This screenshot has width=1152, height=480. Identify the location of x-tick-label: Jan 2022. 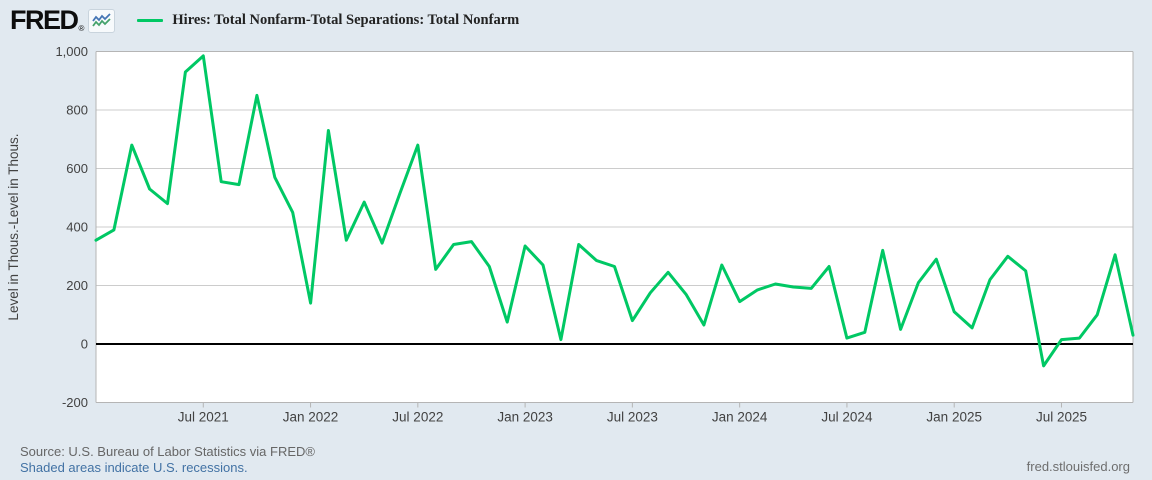
(311, 417).